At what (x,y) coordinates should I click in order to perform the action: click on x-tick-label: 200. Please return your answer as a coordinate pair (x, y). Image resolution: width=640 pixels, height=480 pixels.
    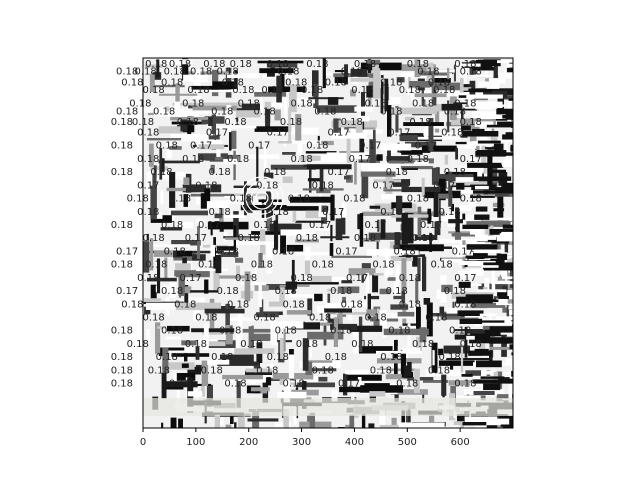
    Looking at the image, I should click on (248, 442).